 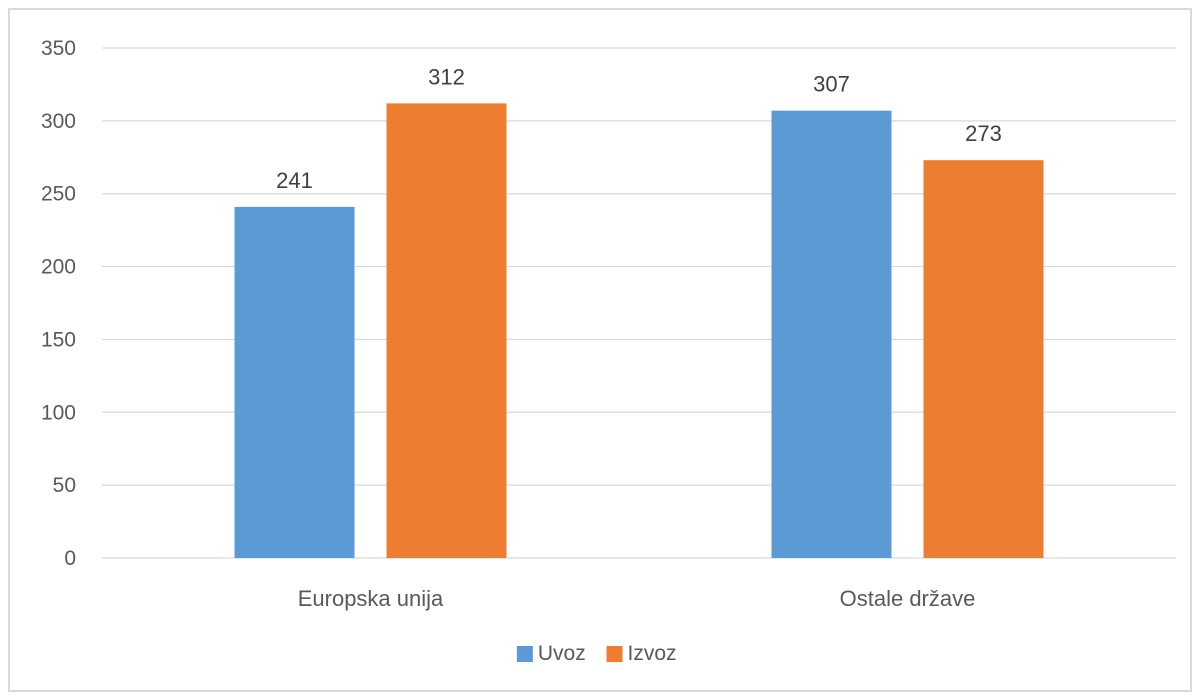 What do you see at coordinates (614, 654) in the screenshot?
I see `legend-swatch-izvoz` at bounding box center [614, 654].